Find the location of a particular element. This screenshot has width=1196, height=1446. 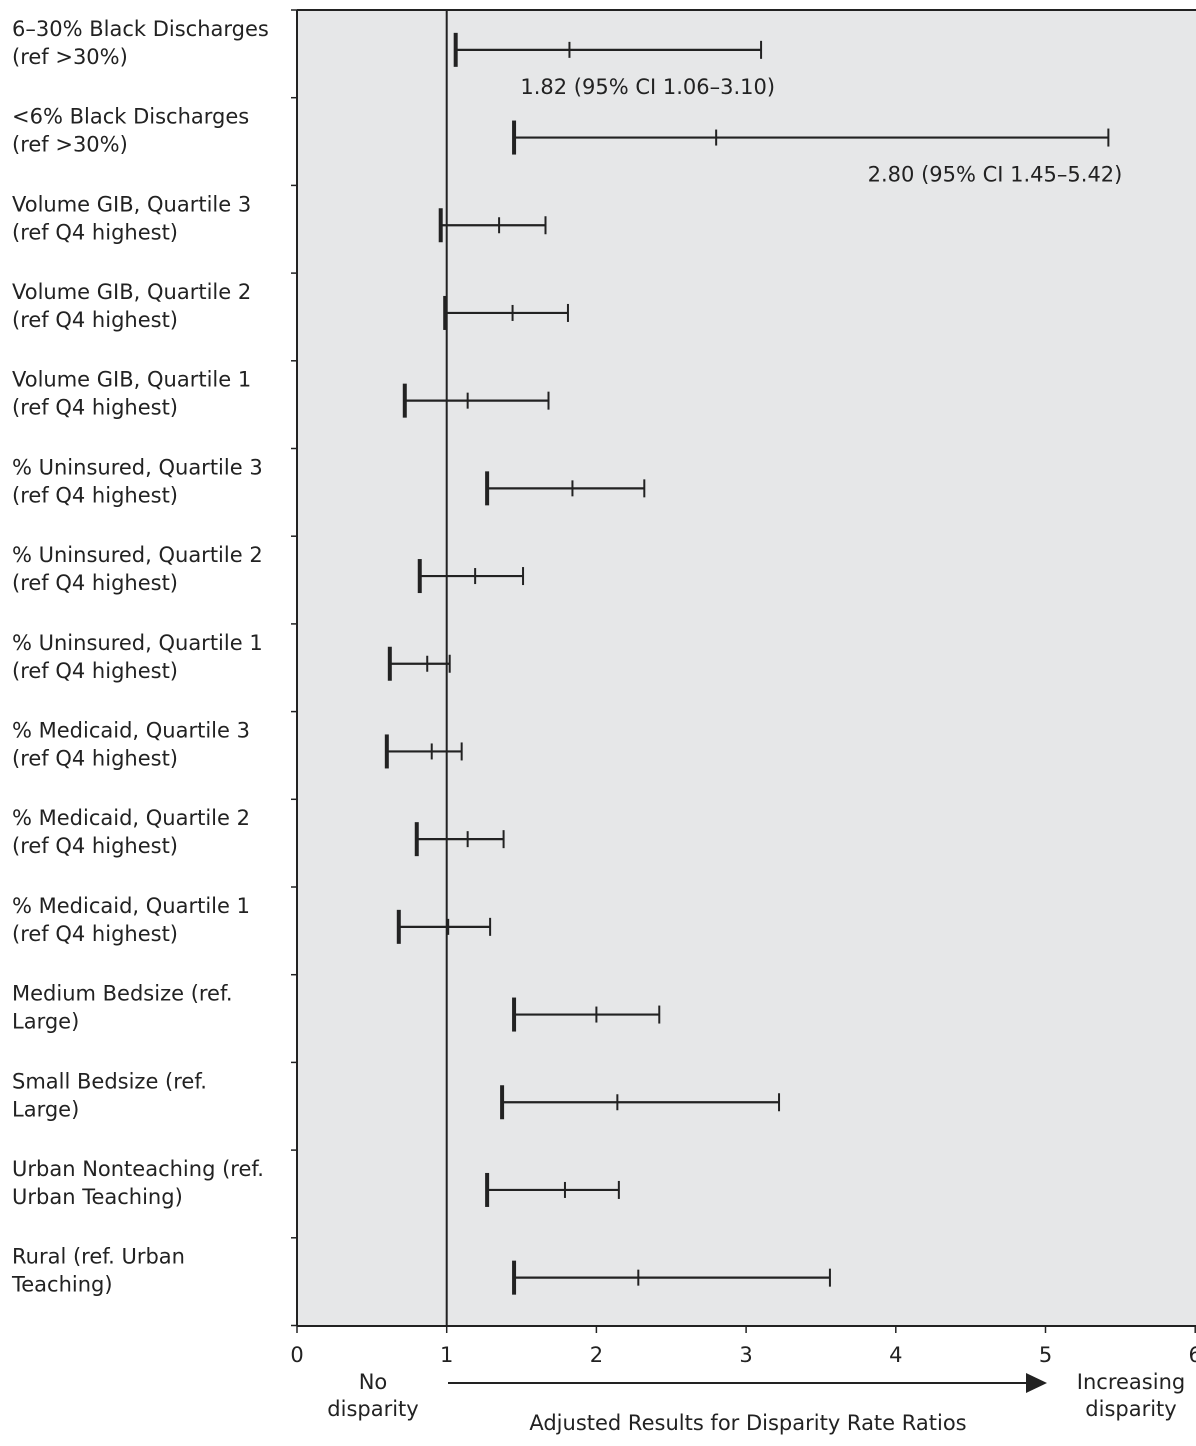

row-label: Volume GIB, Quartile 2 (ref Q4 highest) is located at coordinates (131, 306).